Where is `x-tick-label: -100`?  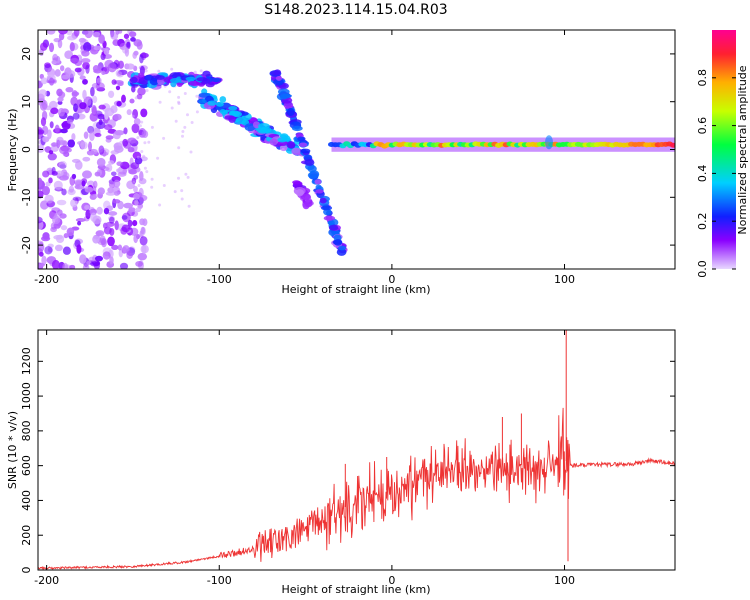 x-tick-label: -100 is located at coordinates (219, 580).